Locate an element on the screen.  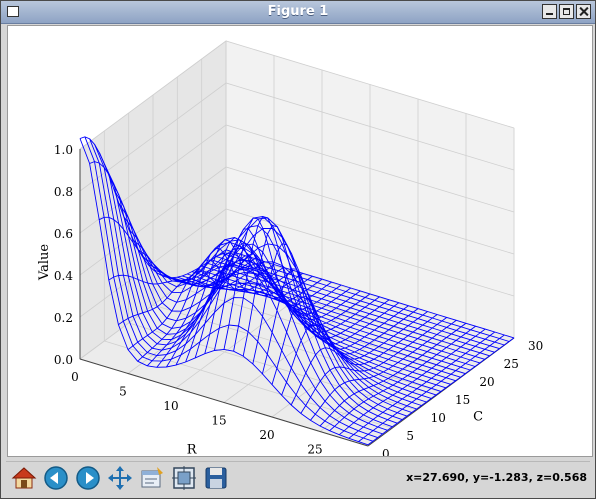
minimize-button is located at coordinates (549, 11).